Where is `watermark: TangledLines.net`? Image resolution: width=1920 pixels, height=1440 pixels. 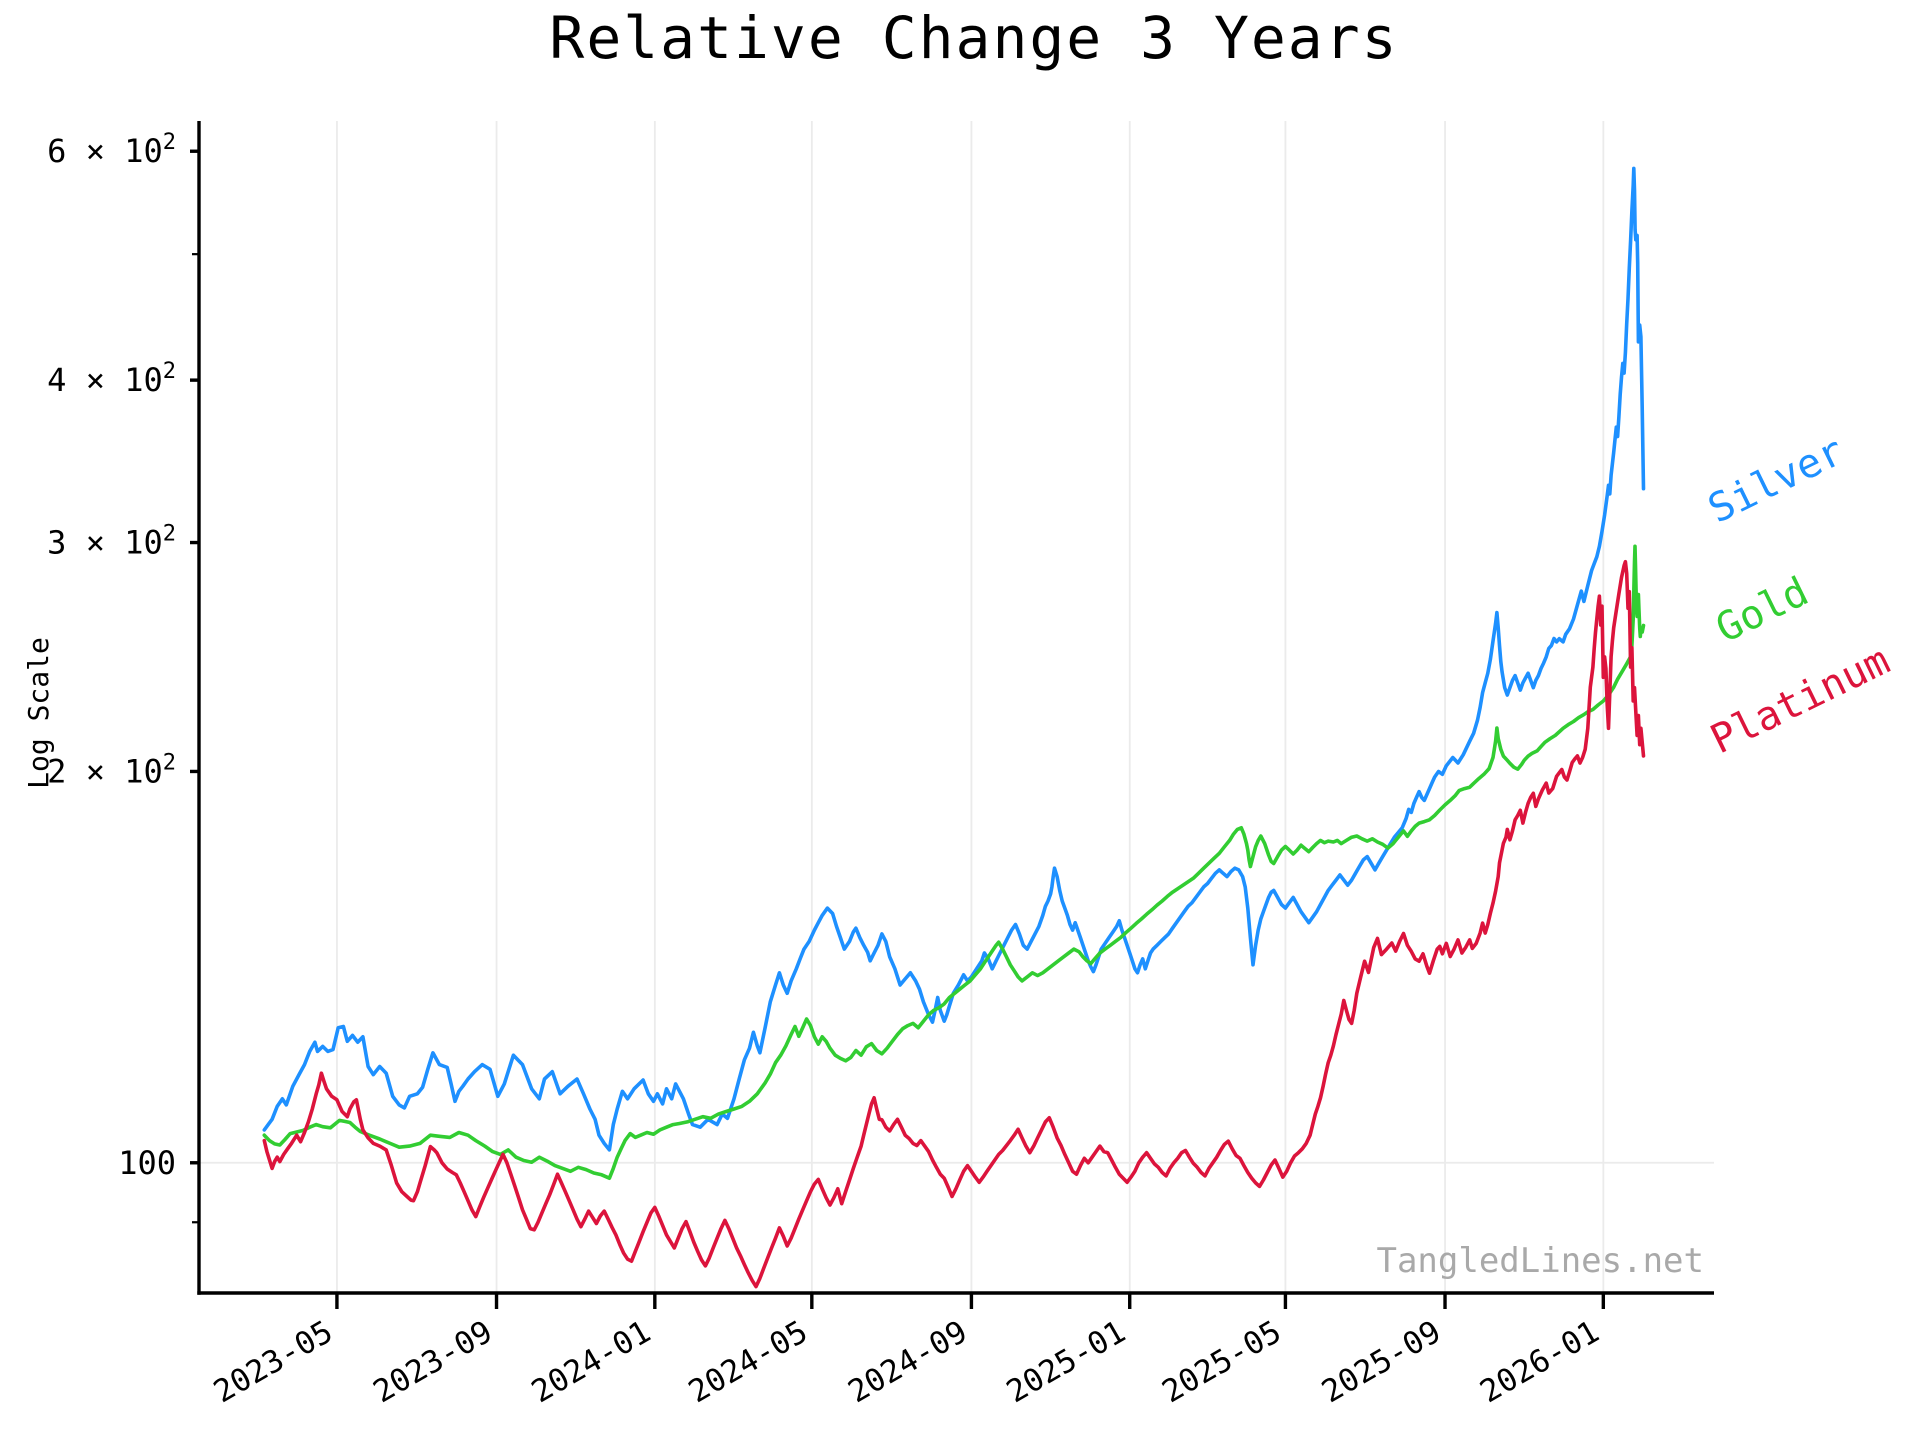 watermark: TangledLines.net is located at coordinates (1540, 1261).